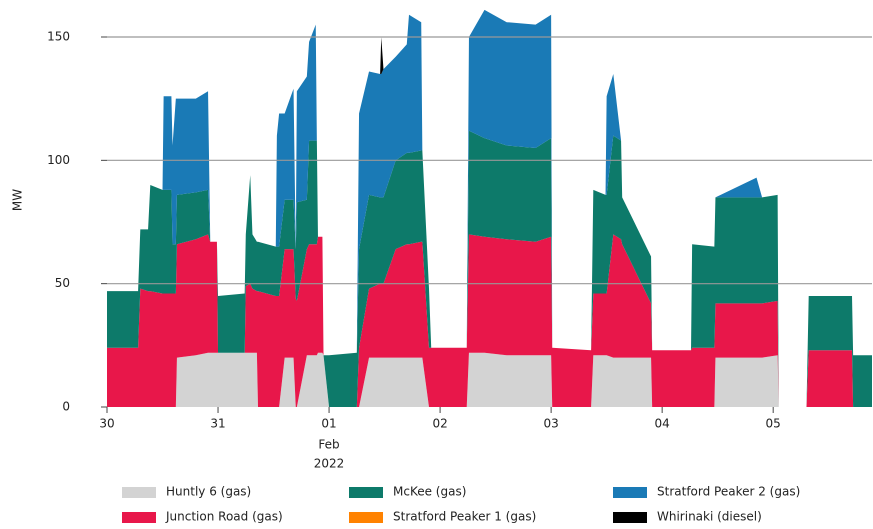 The image size is (873, 529). Describe the element at coordinates (328, 445) in the screenshot. I see `x-tick-sublabel: Feb` at that location.